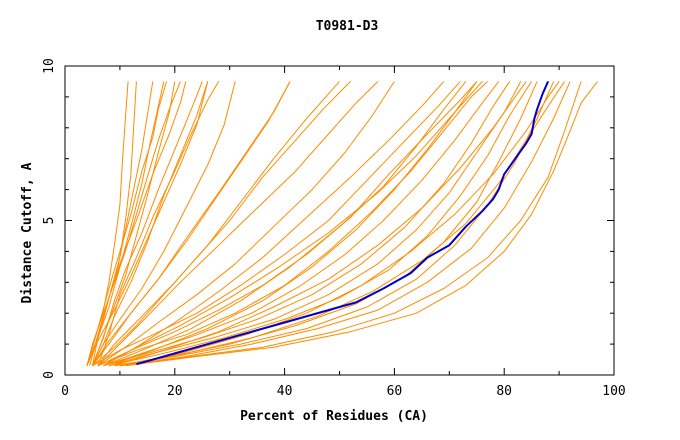  I want to click on y-tick-labels: 0 5 10, so click(49, 218).